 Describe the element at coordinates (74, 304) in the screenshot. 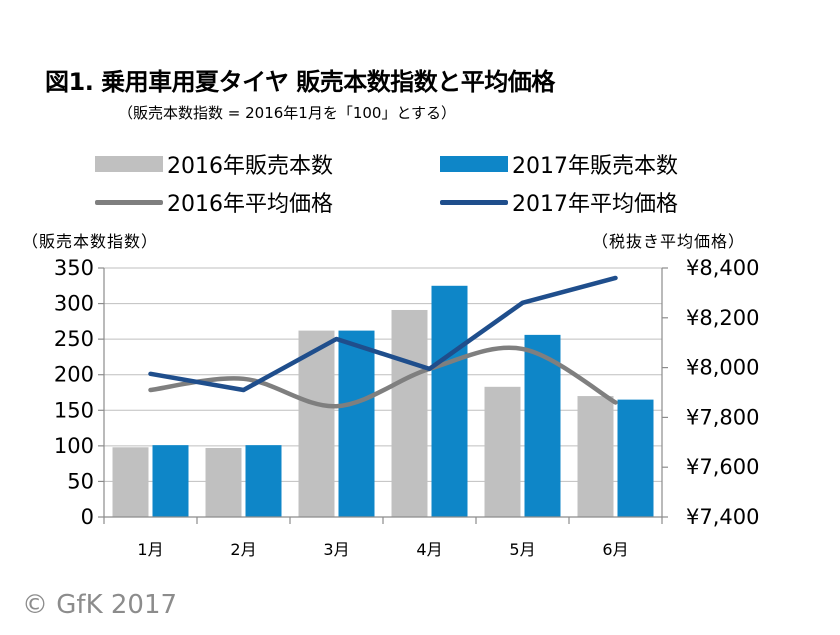

I see `y-tick-label-left: 300` at that location.